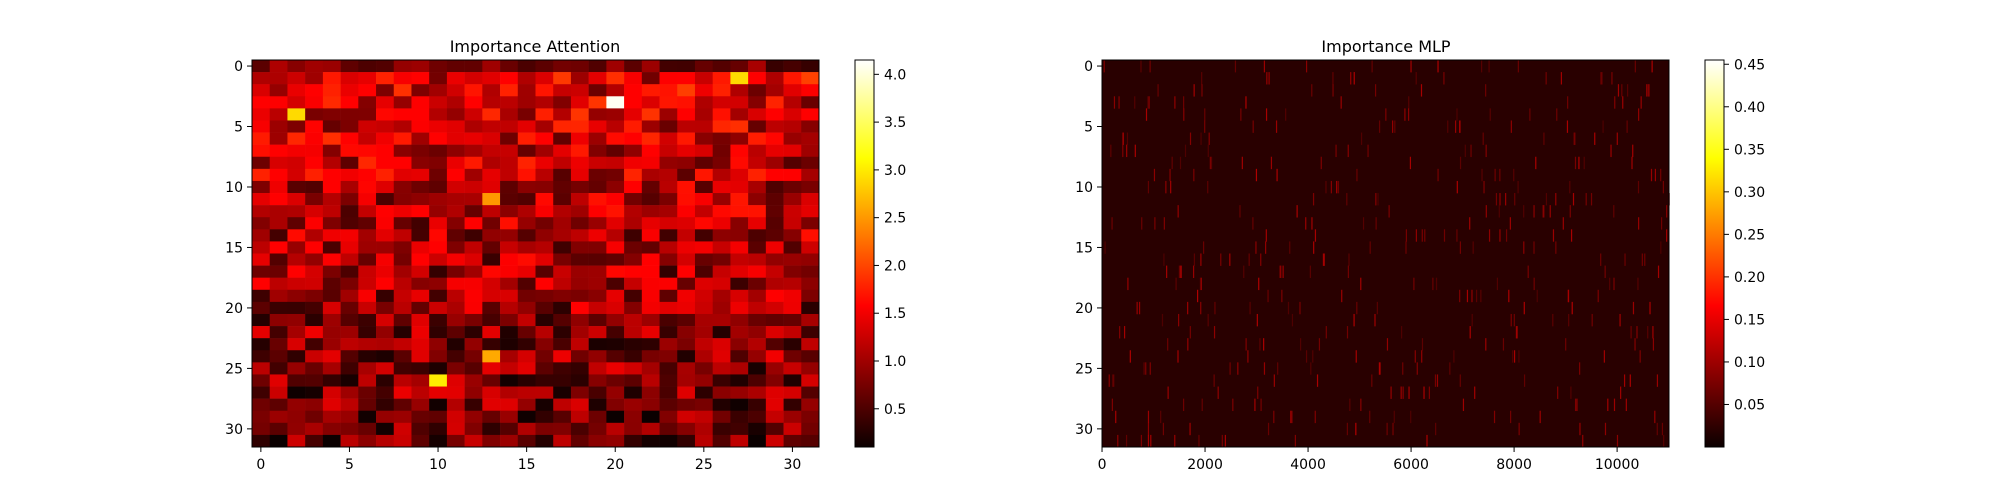  I want to click on y-tick-label: 25, so click(1084, 369).